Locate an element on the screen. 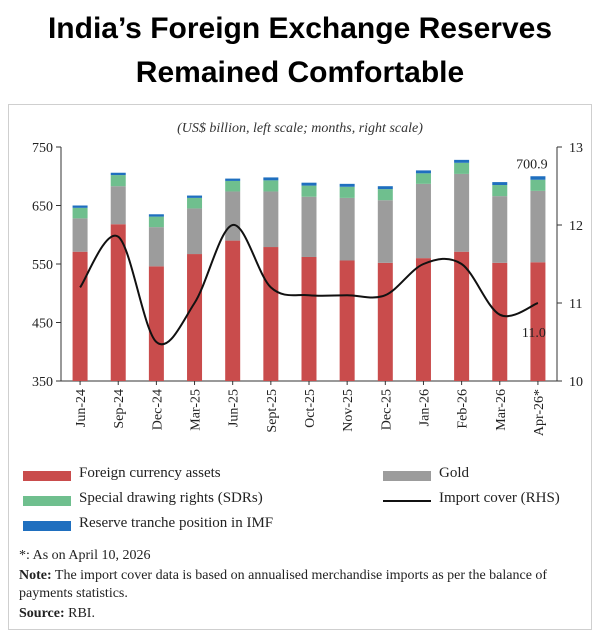 Image resolution: width=600 pixels, height=636 pixels. x-tick-label: Jun-24 is located at coordinates (81, 408).